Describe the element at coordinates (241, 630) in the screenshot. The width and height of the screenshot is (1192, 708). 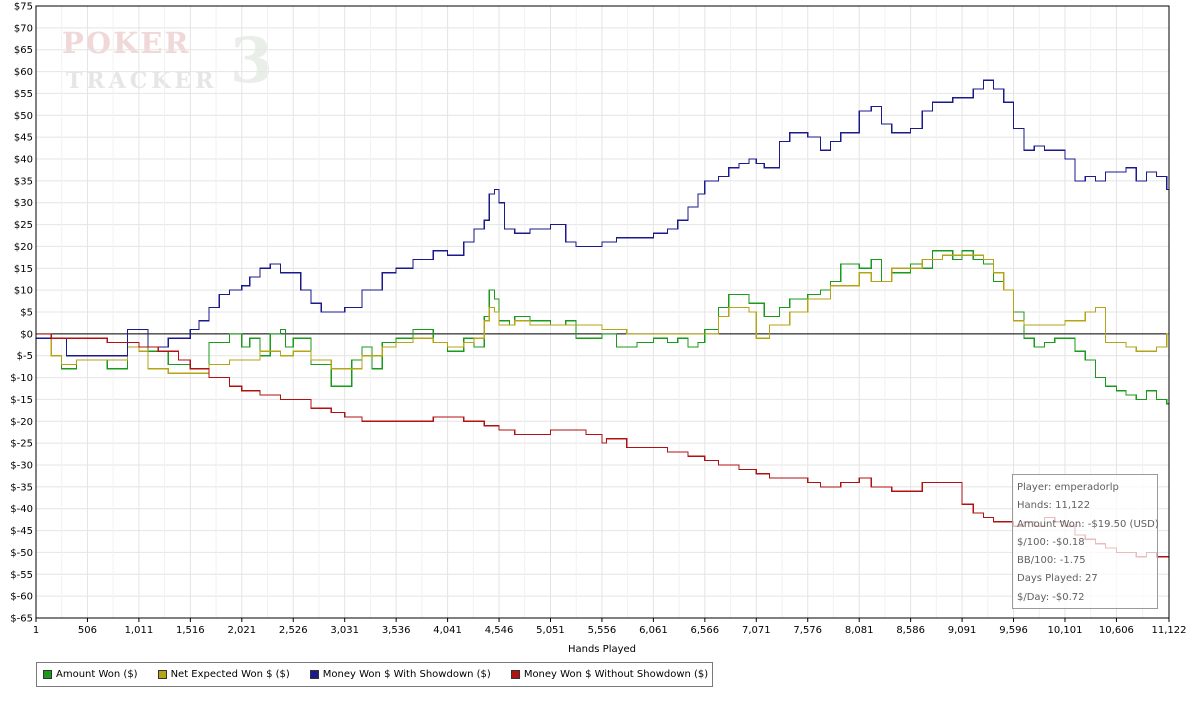
I see `x-tick-label: 2,021` at that location.